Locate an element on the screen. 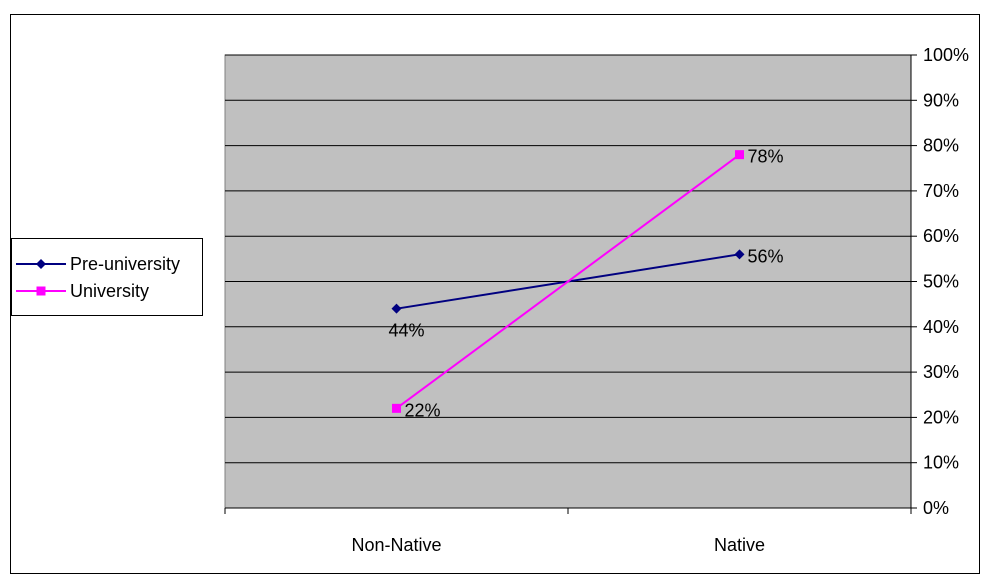  y-tick-label: 20% is located at coordinates (941, 417).